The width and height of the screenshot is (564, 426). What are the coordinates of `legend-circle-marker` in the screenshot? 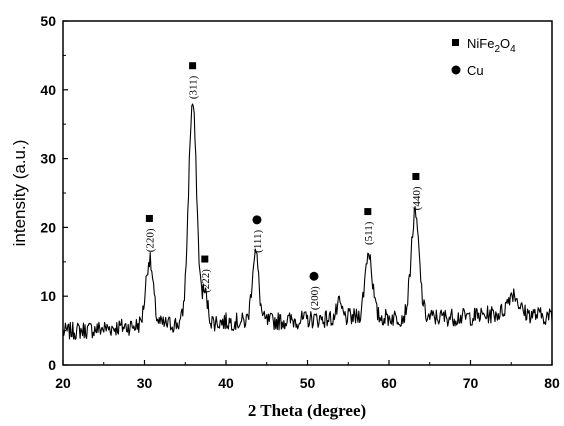 It's located at (456, 70).